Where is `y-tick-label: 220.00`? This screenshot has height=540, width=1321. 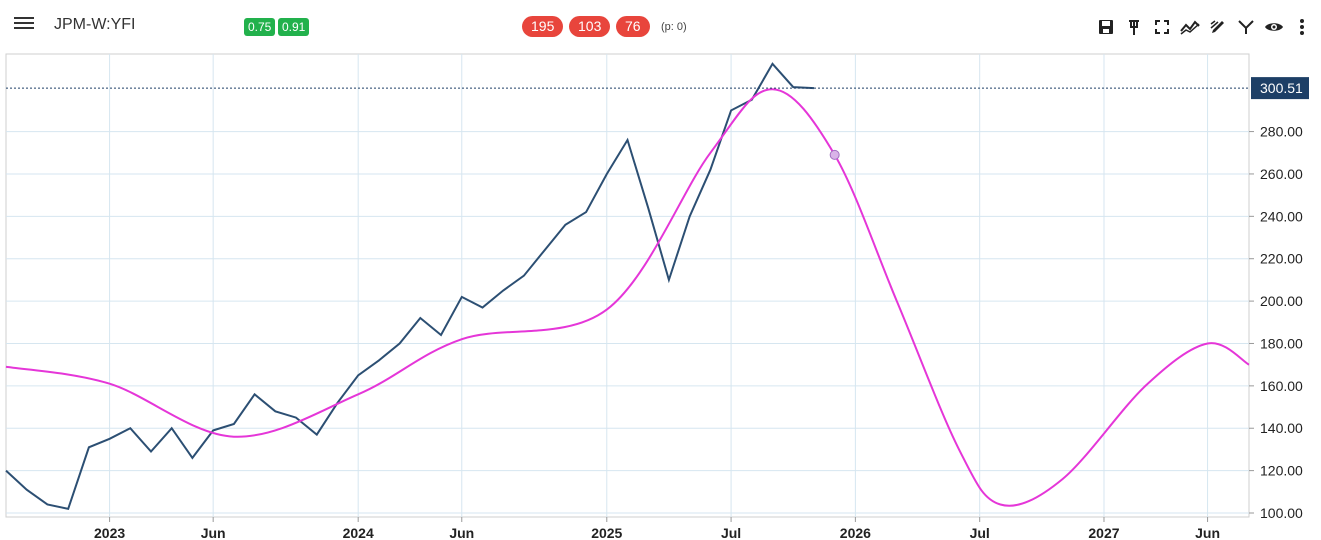
y-tick-label: 220.00 is located at coordinates (1281, 259).